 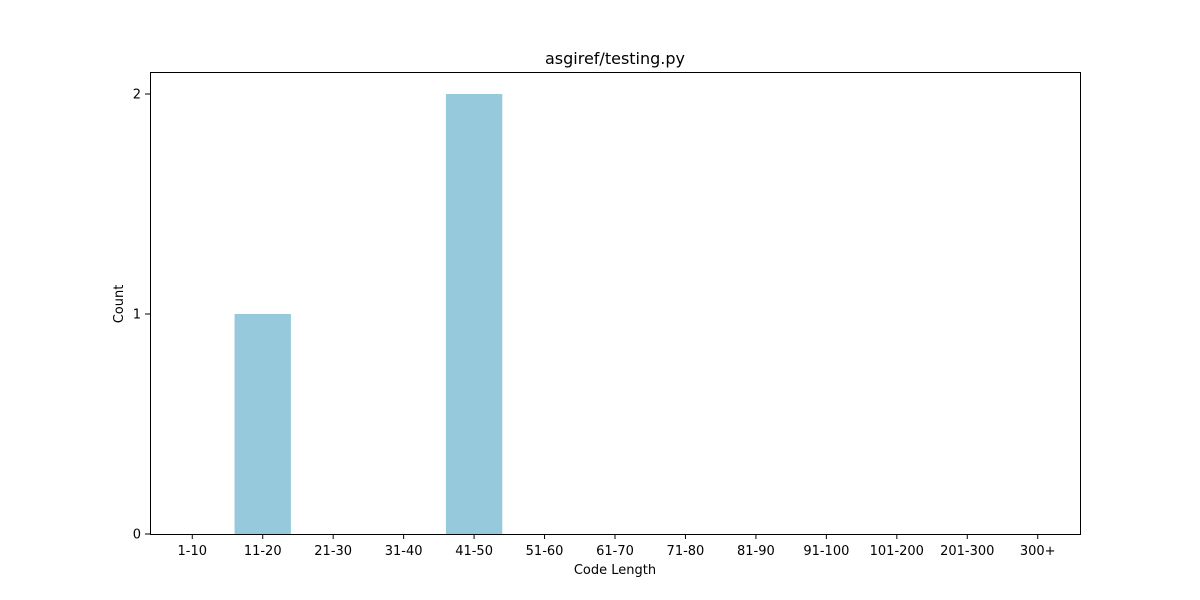 I want to click on chart-title: asgiref/testing.py, so click(x=615, y=58).